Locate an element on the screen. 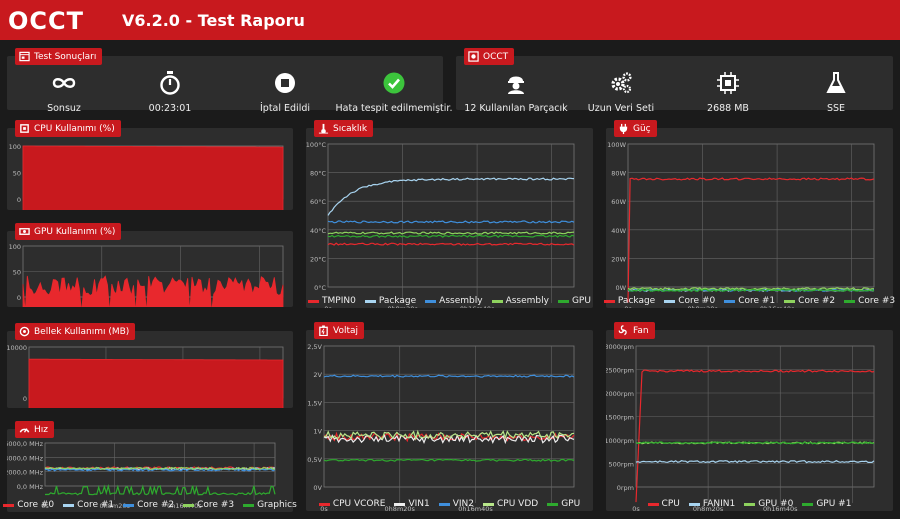 Image resolution: width=900 pixels, height=519 pixels. fan-chart-title: Fan is located at coordinates (641, 330).